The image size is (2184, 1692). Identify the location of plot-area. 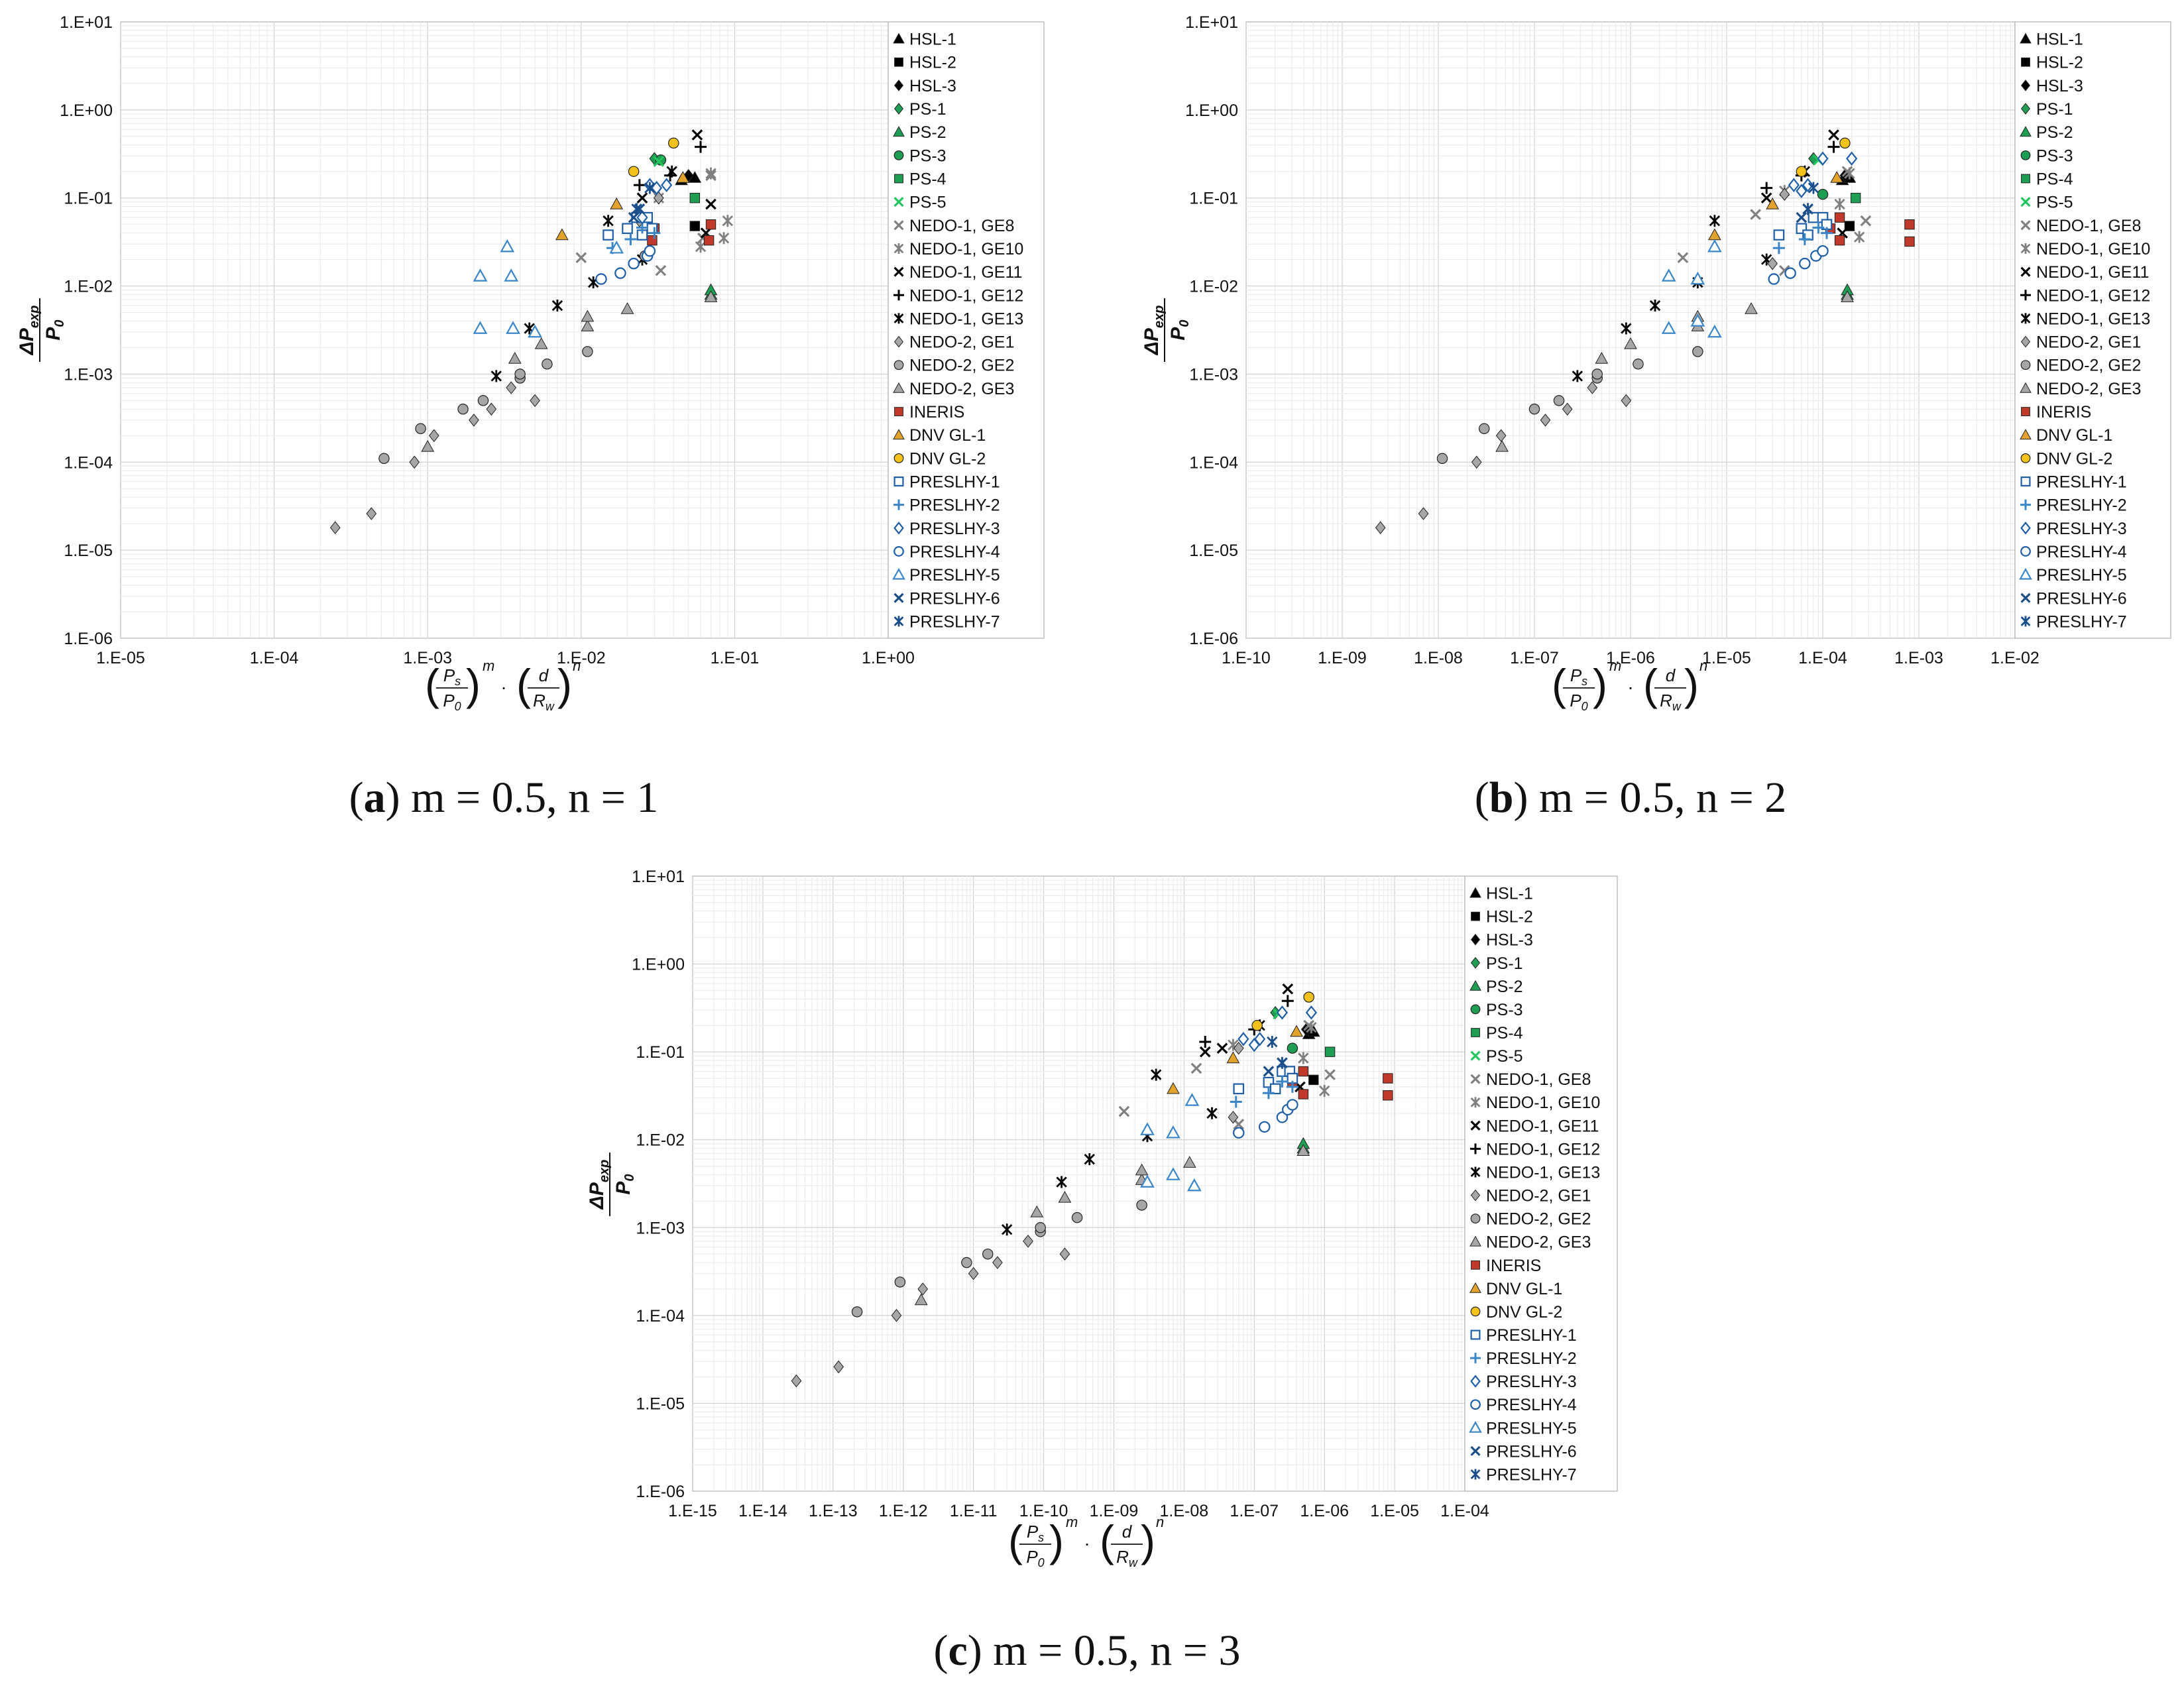
(1079, 1183).